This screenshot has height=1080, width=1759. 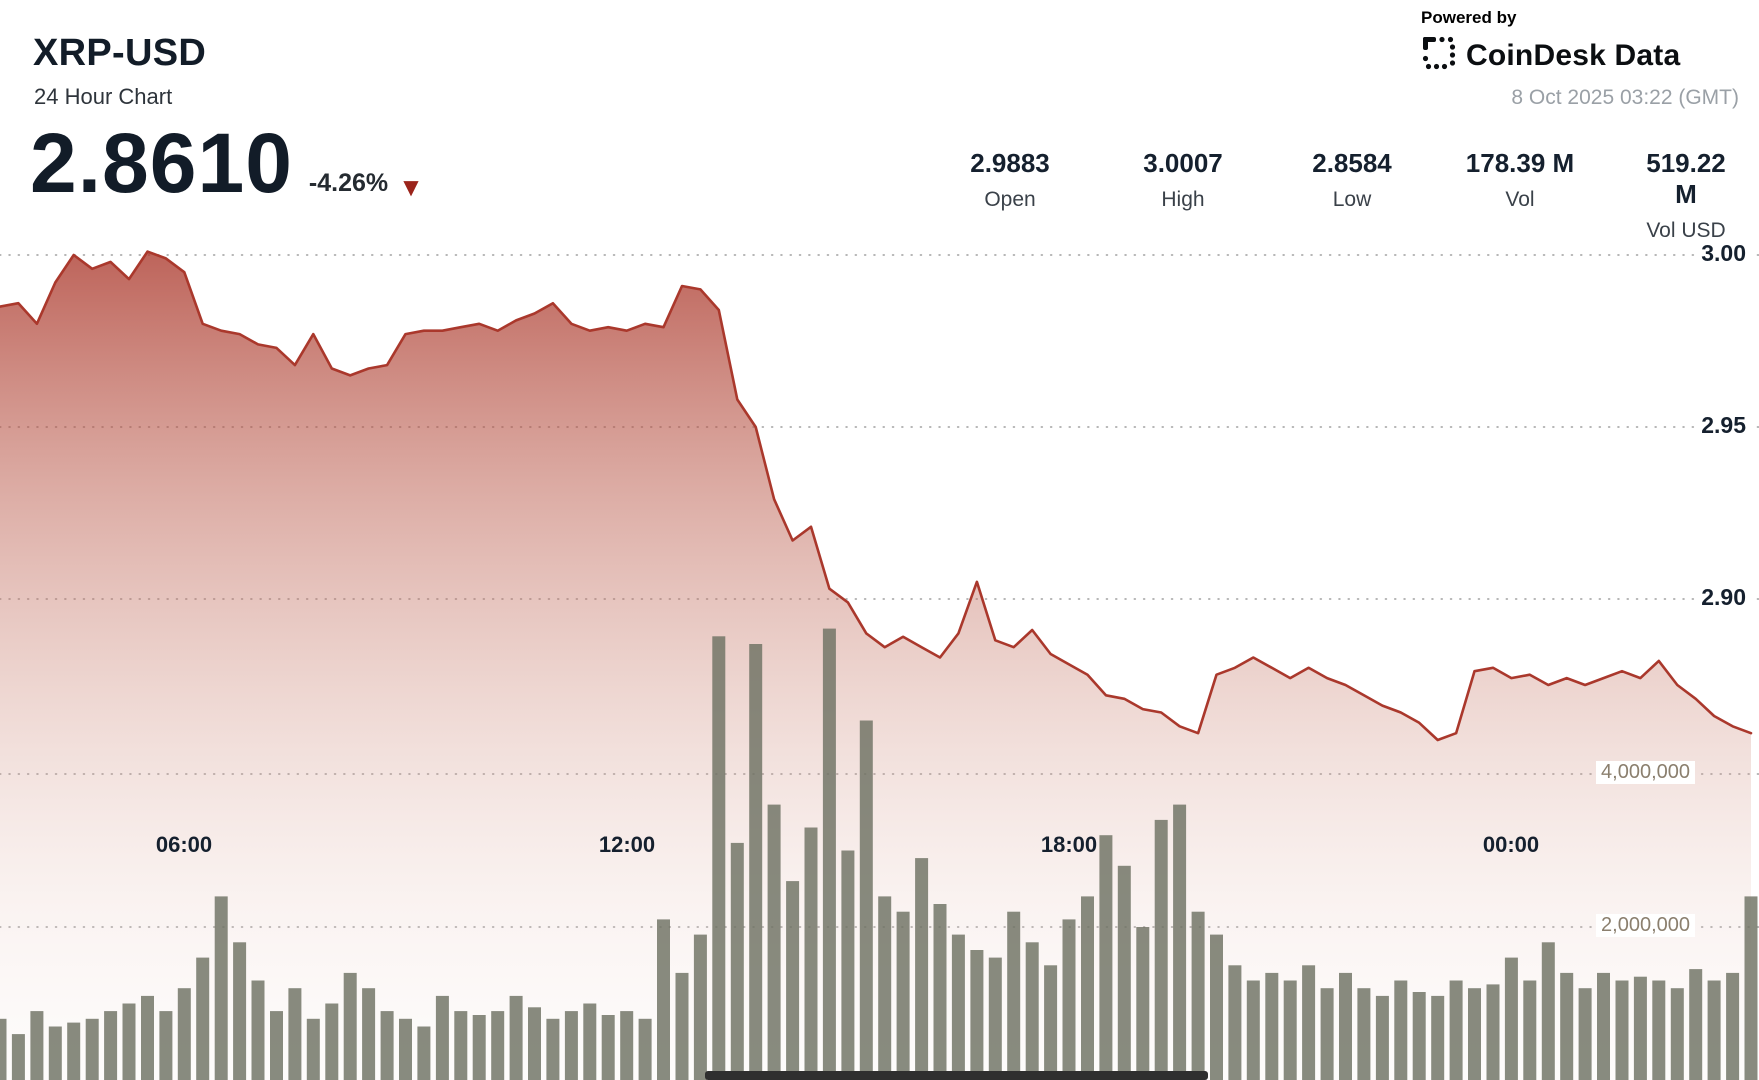 I want to click on symbol-title: XRP-USD, so click(x=120, y=53).